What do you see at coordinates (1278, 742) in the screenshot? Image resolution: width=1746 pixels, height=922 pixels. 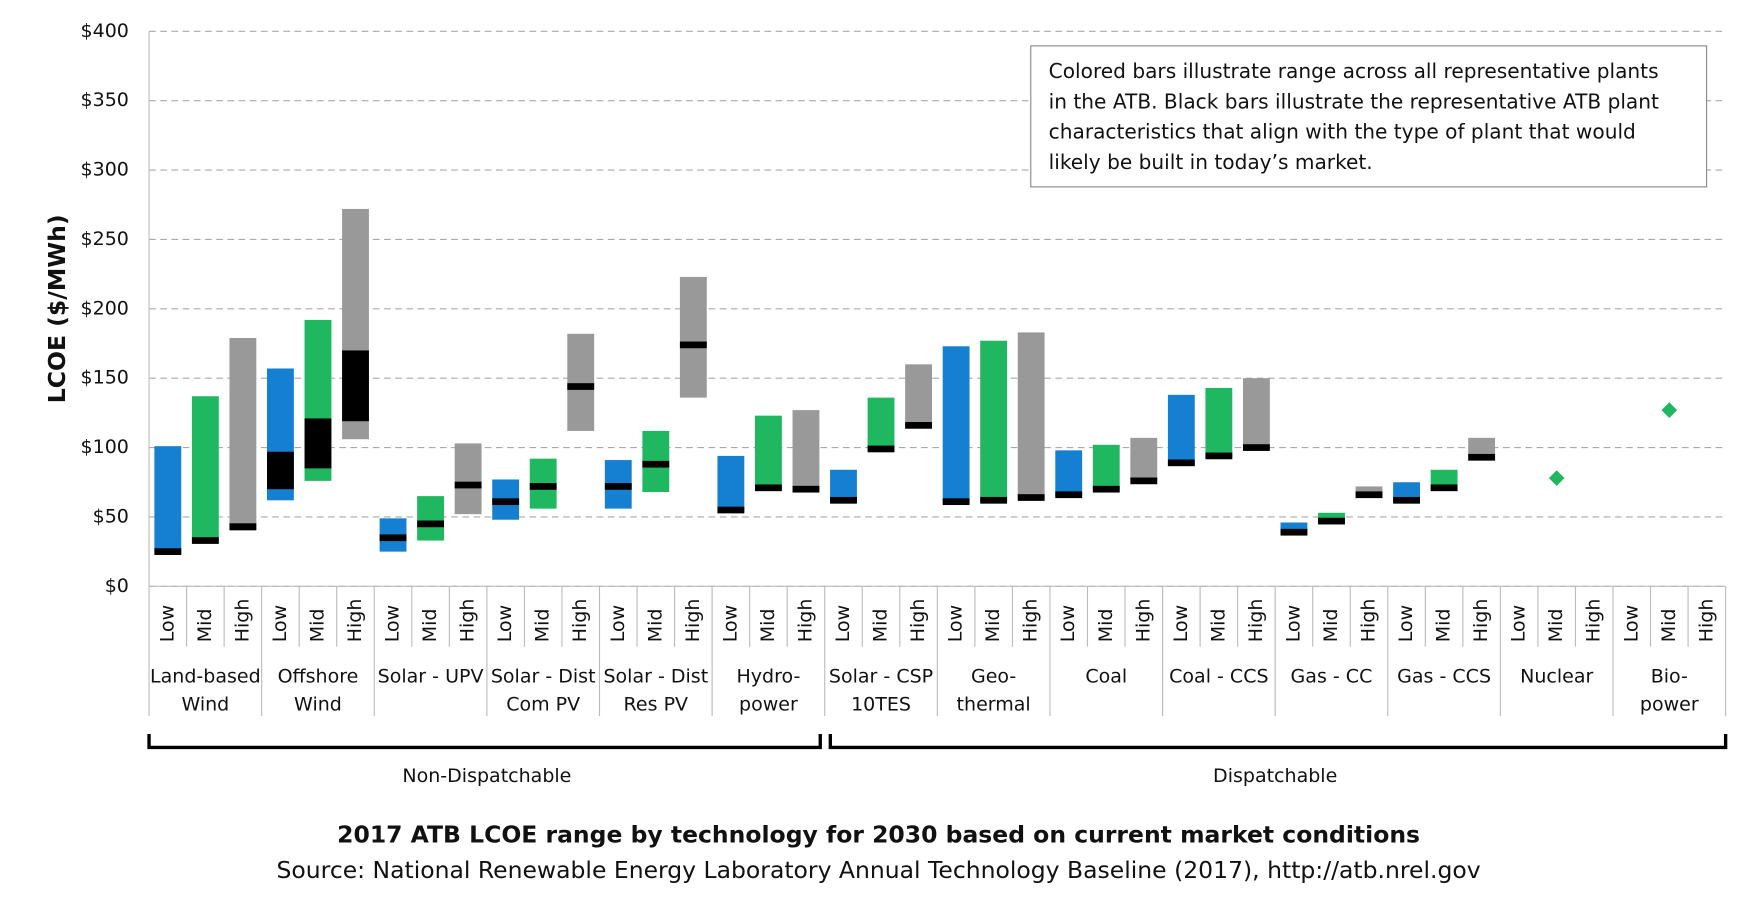 I see `group-bracket` at bounding box center [1278, 742].